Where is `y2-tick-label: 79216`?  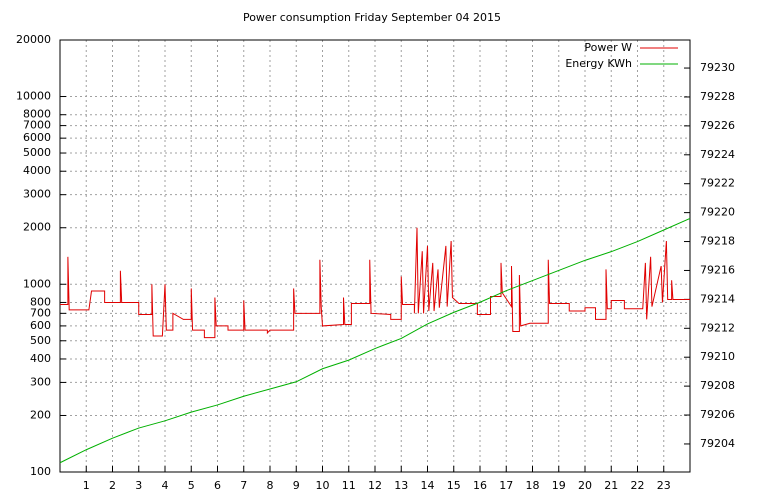 y2-tick-label: 79216 is located at coordinates (717, 269).